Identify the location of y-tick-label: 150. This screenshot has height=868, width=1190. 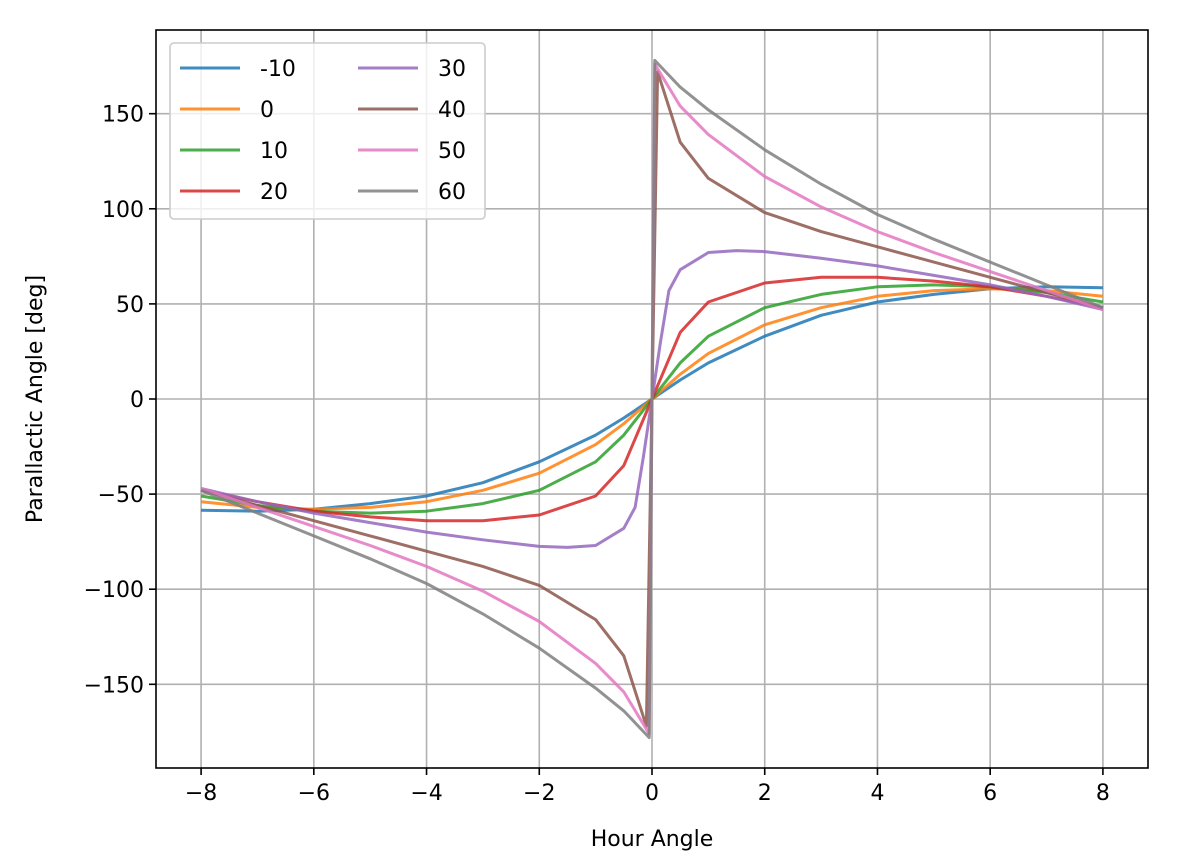
(123, 115).